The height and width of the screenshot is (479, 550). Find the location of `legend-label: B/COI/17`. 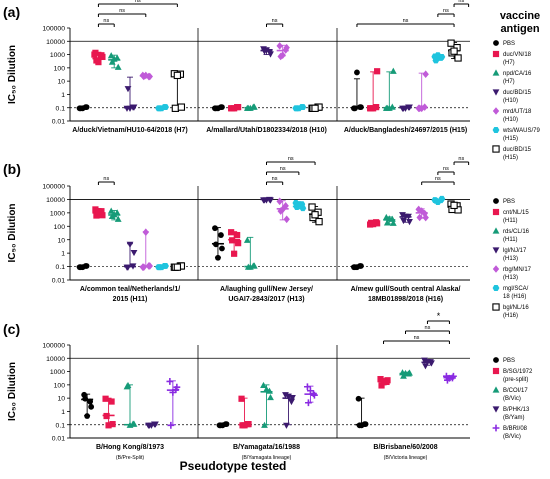

legend-label: B/COI/17 is located at coordinates (515, 391).